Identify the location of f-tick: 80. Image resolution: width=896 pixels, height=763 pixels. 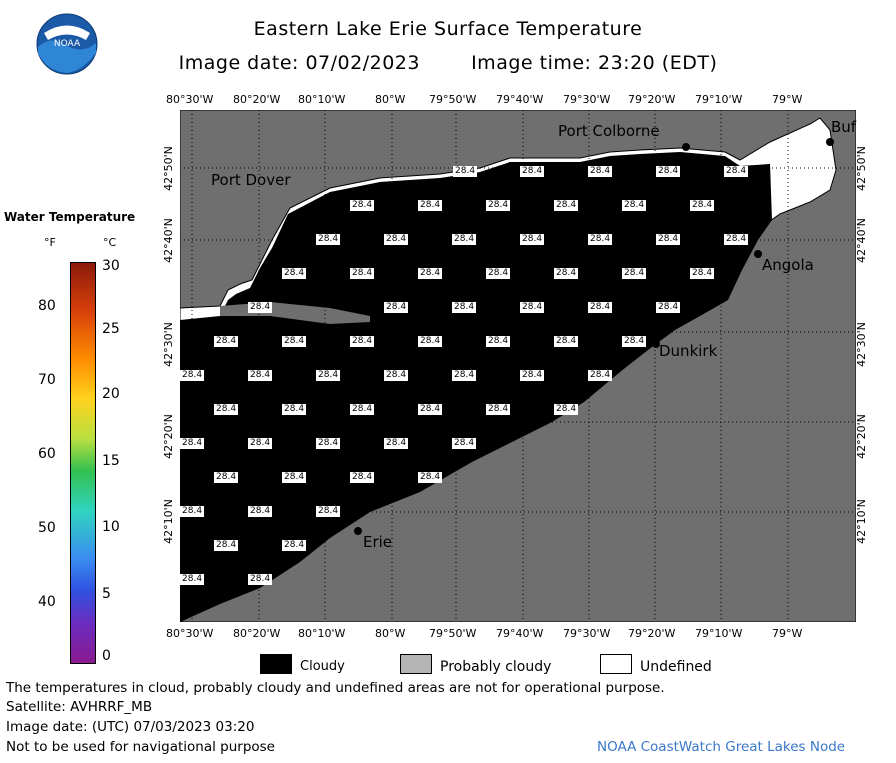
(47, 306).